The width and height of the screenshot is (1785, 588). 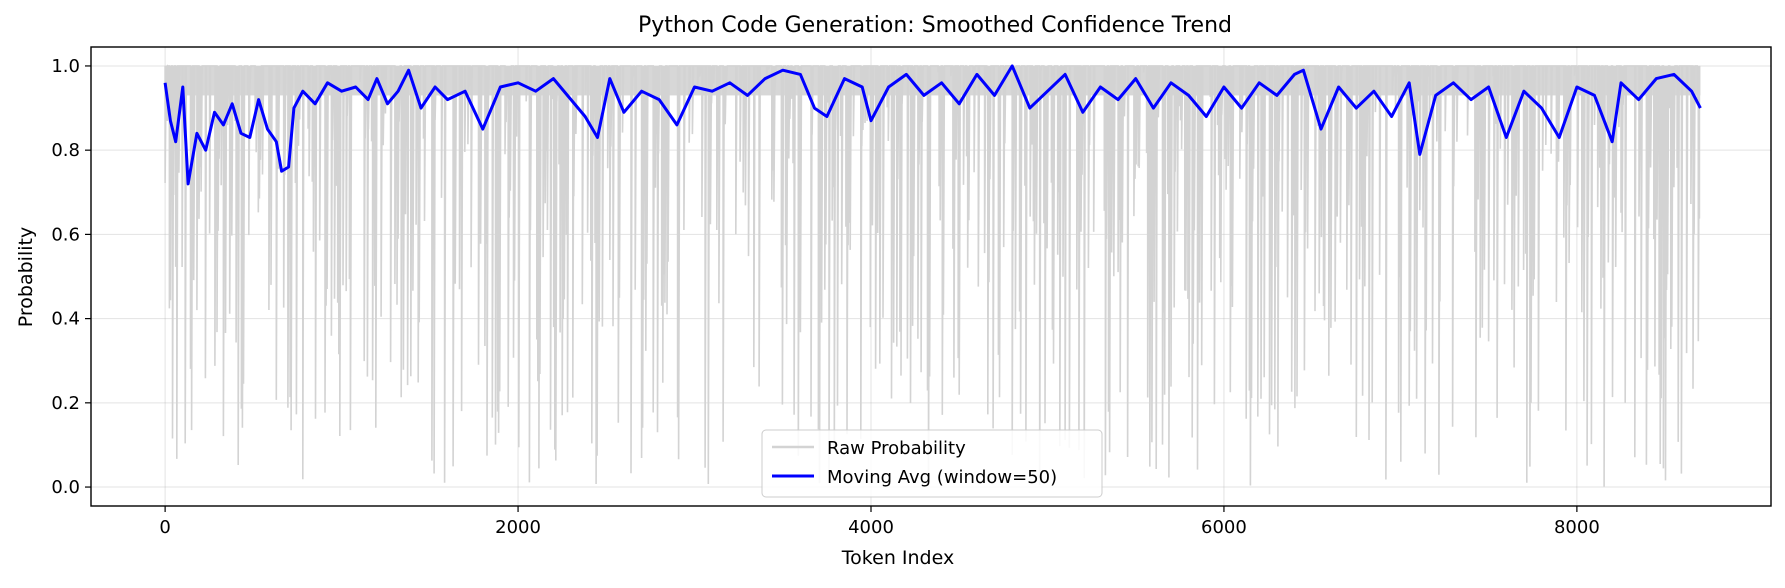 I want to click on x-tick-label: 2000, so click(x=518, y=527).